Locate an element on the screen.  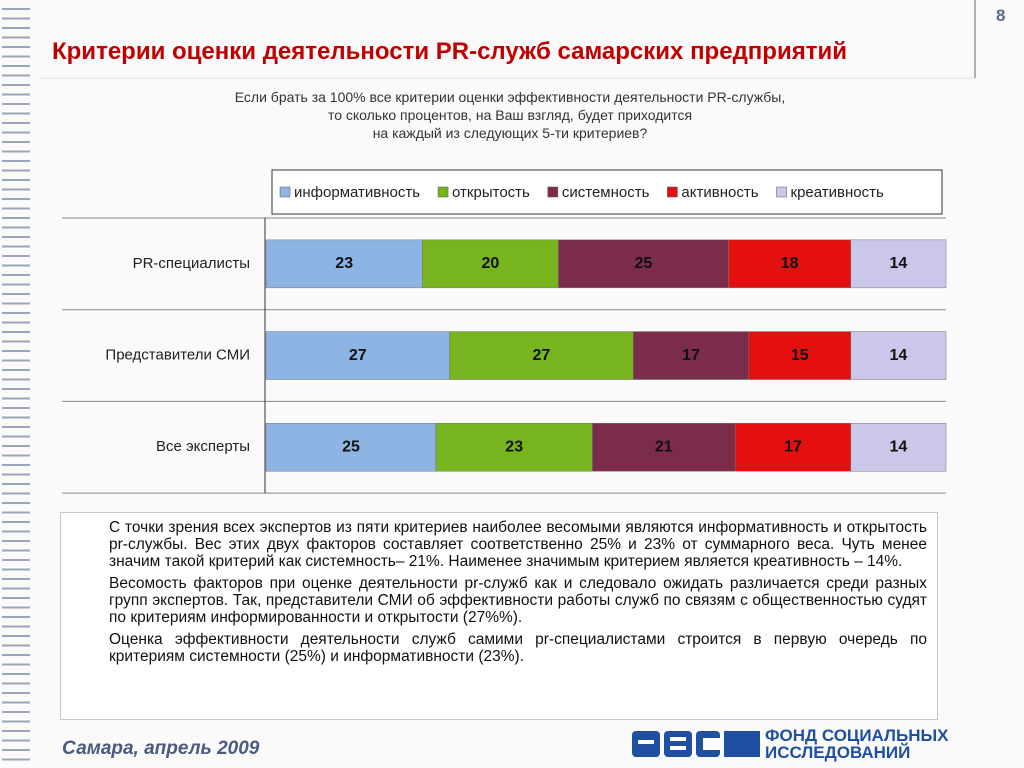
data-label: 27 is located at coordinates (358, 355).